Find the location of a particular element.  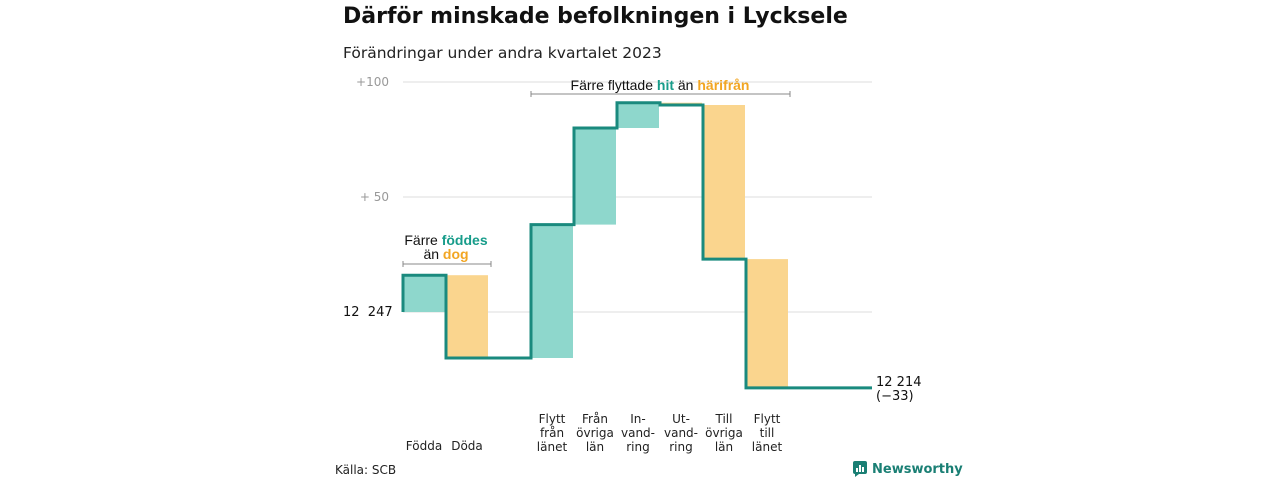

x-category-label: Födda is located at coordinates (424, 446).